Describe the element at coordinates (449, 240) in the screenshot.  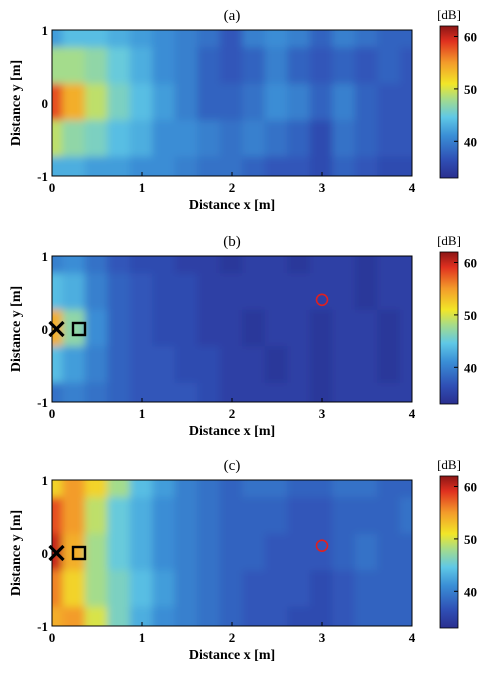
I see `colorbar-unit: [dB]` at that location.